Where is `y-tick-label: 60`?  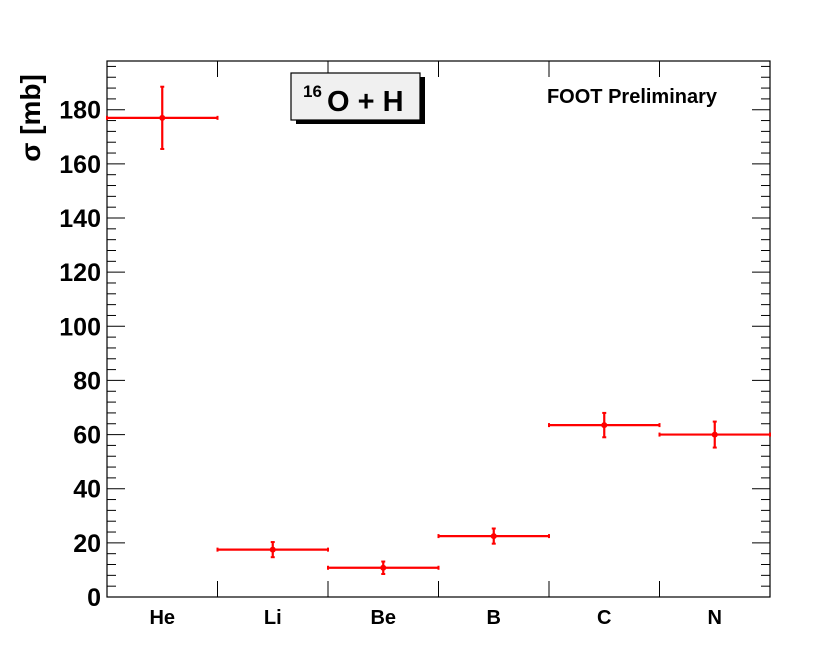
y-tick-label: 60 is located at coordinates (87, 436).